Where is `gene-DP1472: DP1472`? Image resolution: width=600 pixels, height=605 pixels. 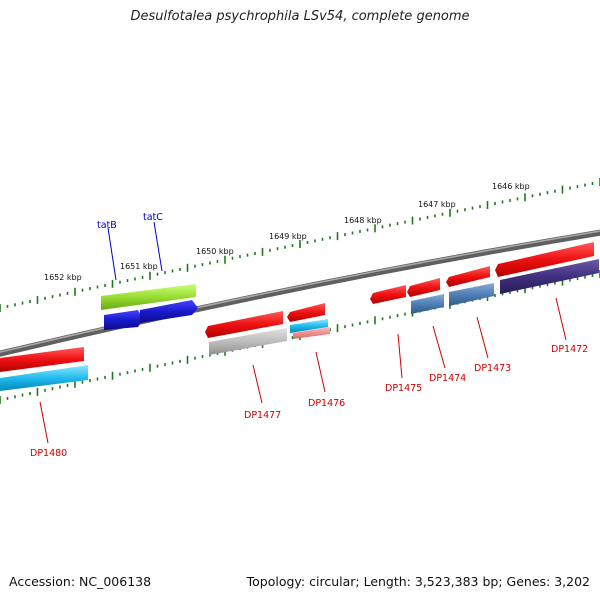
gene-DP1472: DP1472 is located at coordinates (547, 298).